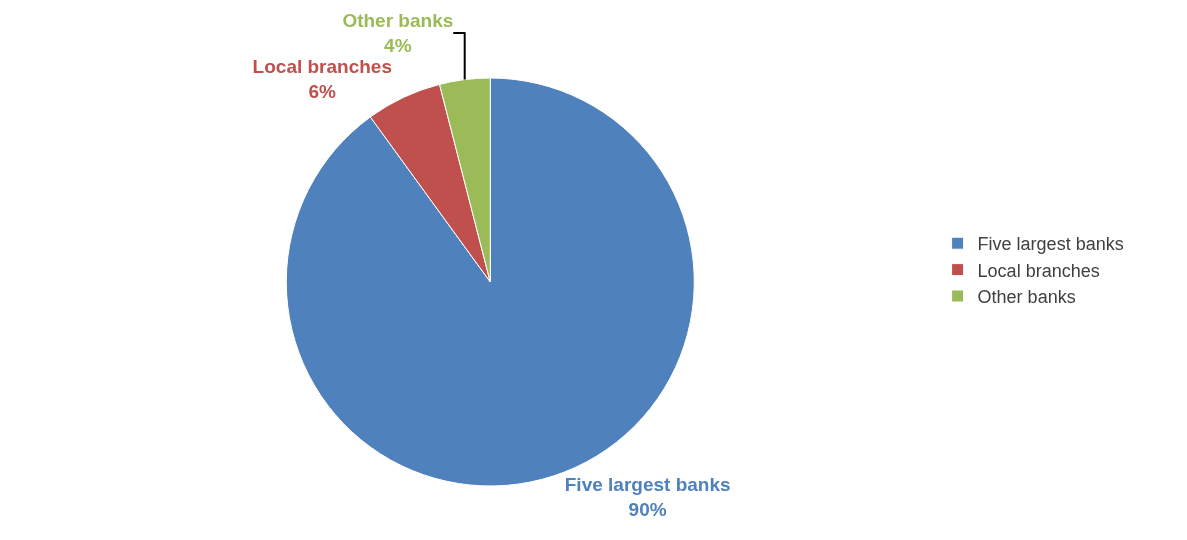 This screenshot has height=540, width=1187. I want to click on slice-label: Five largest banks, so click(647, 484).